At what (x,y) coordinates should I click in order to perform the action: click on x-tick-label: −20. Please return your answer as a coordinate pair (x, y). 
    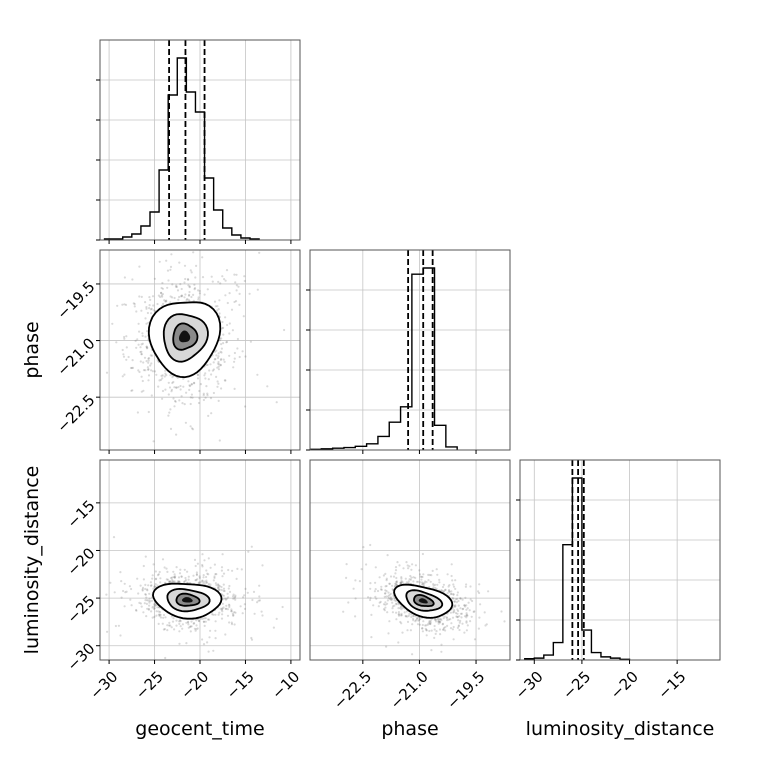
    Looking at the image, I should click on (624, 685).